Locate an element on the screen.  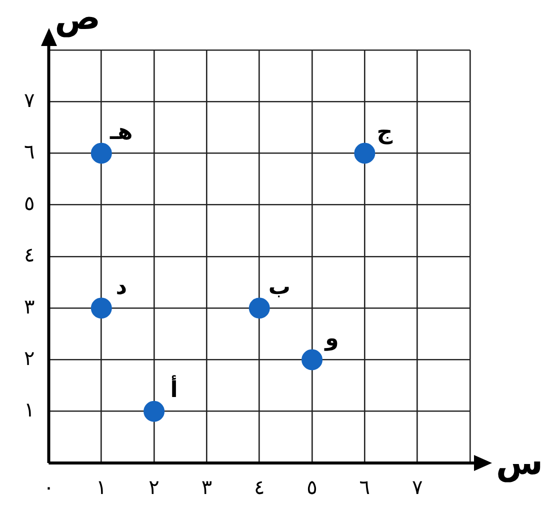
annotation: أ is located at coordinates (174, 389).